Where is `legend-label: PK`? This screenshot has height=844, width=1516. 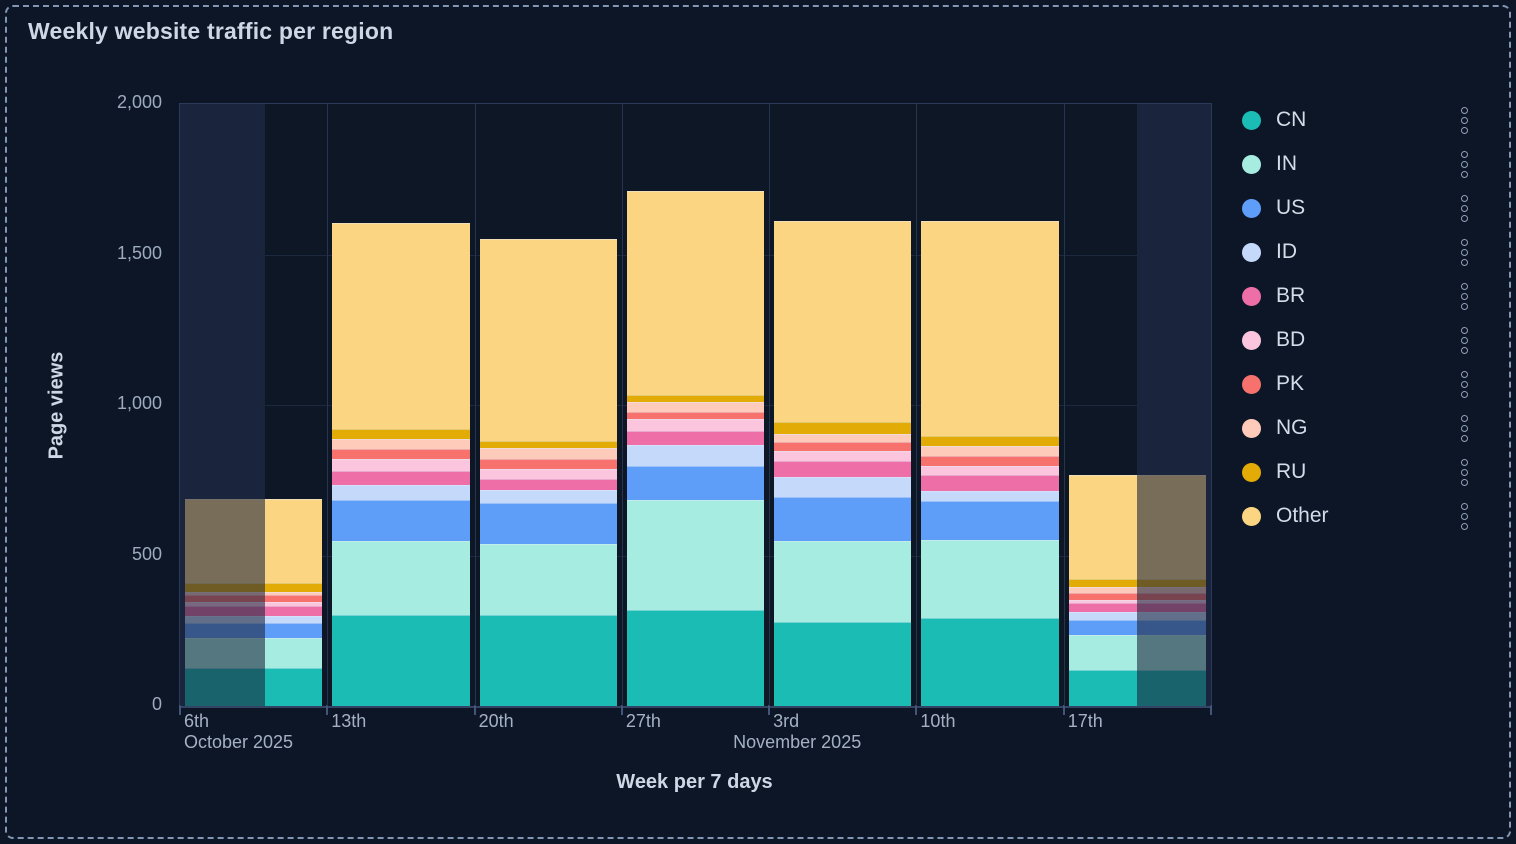
legend-label: PK is located at coordinates (1290, 383).